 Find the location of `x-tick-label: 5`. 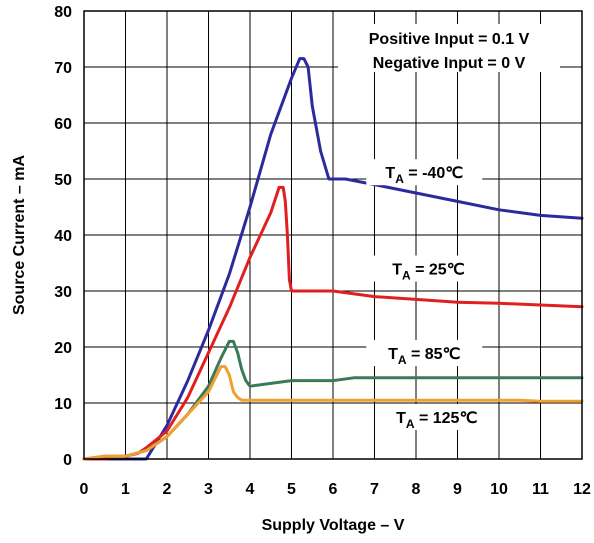

x-tick-label: 5 is located at coordinates (291, 489).